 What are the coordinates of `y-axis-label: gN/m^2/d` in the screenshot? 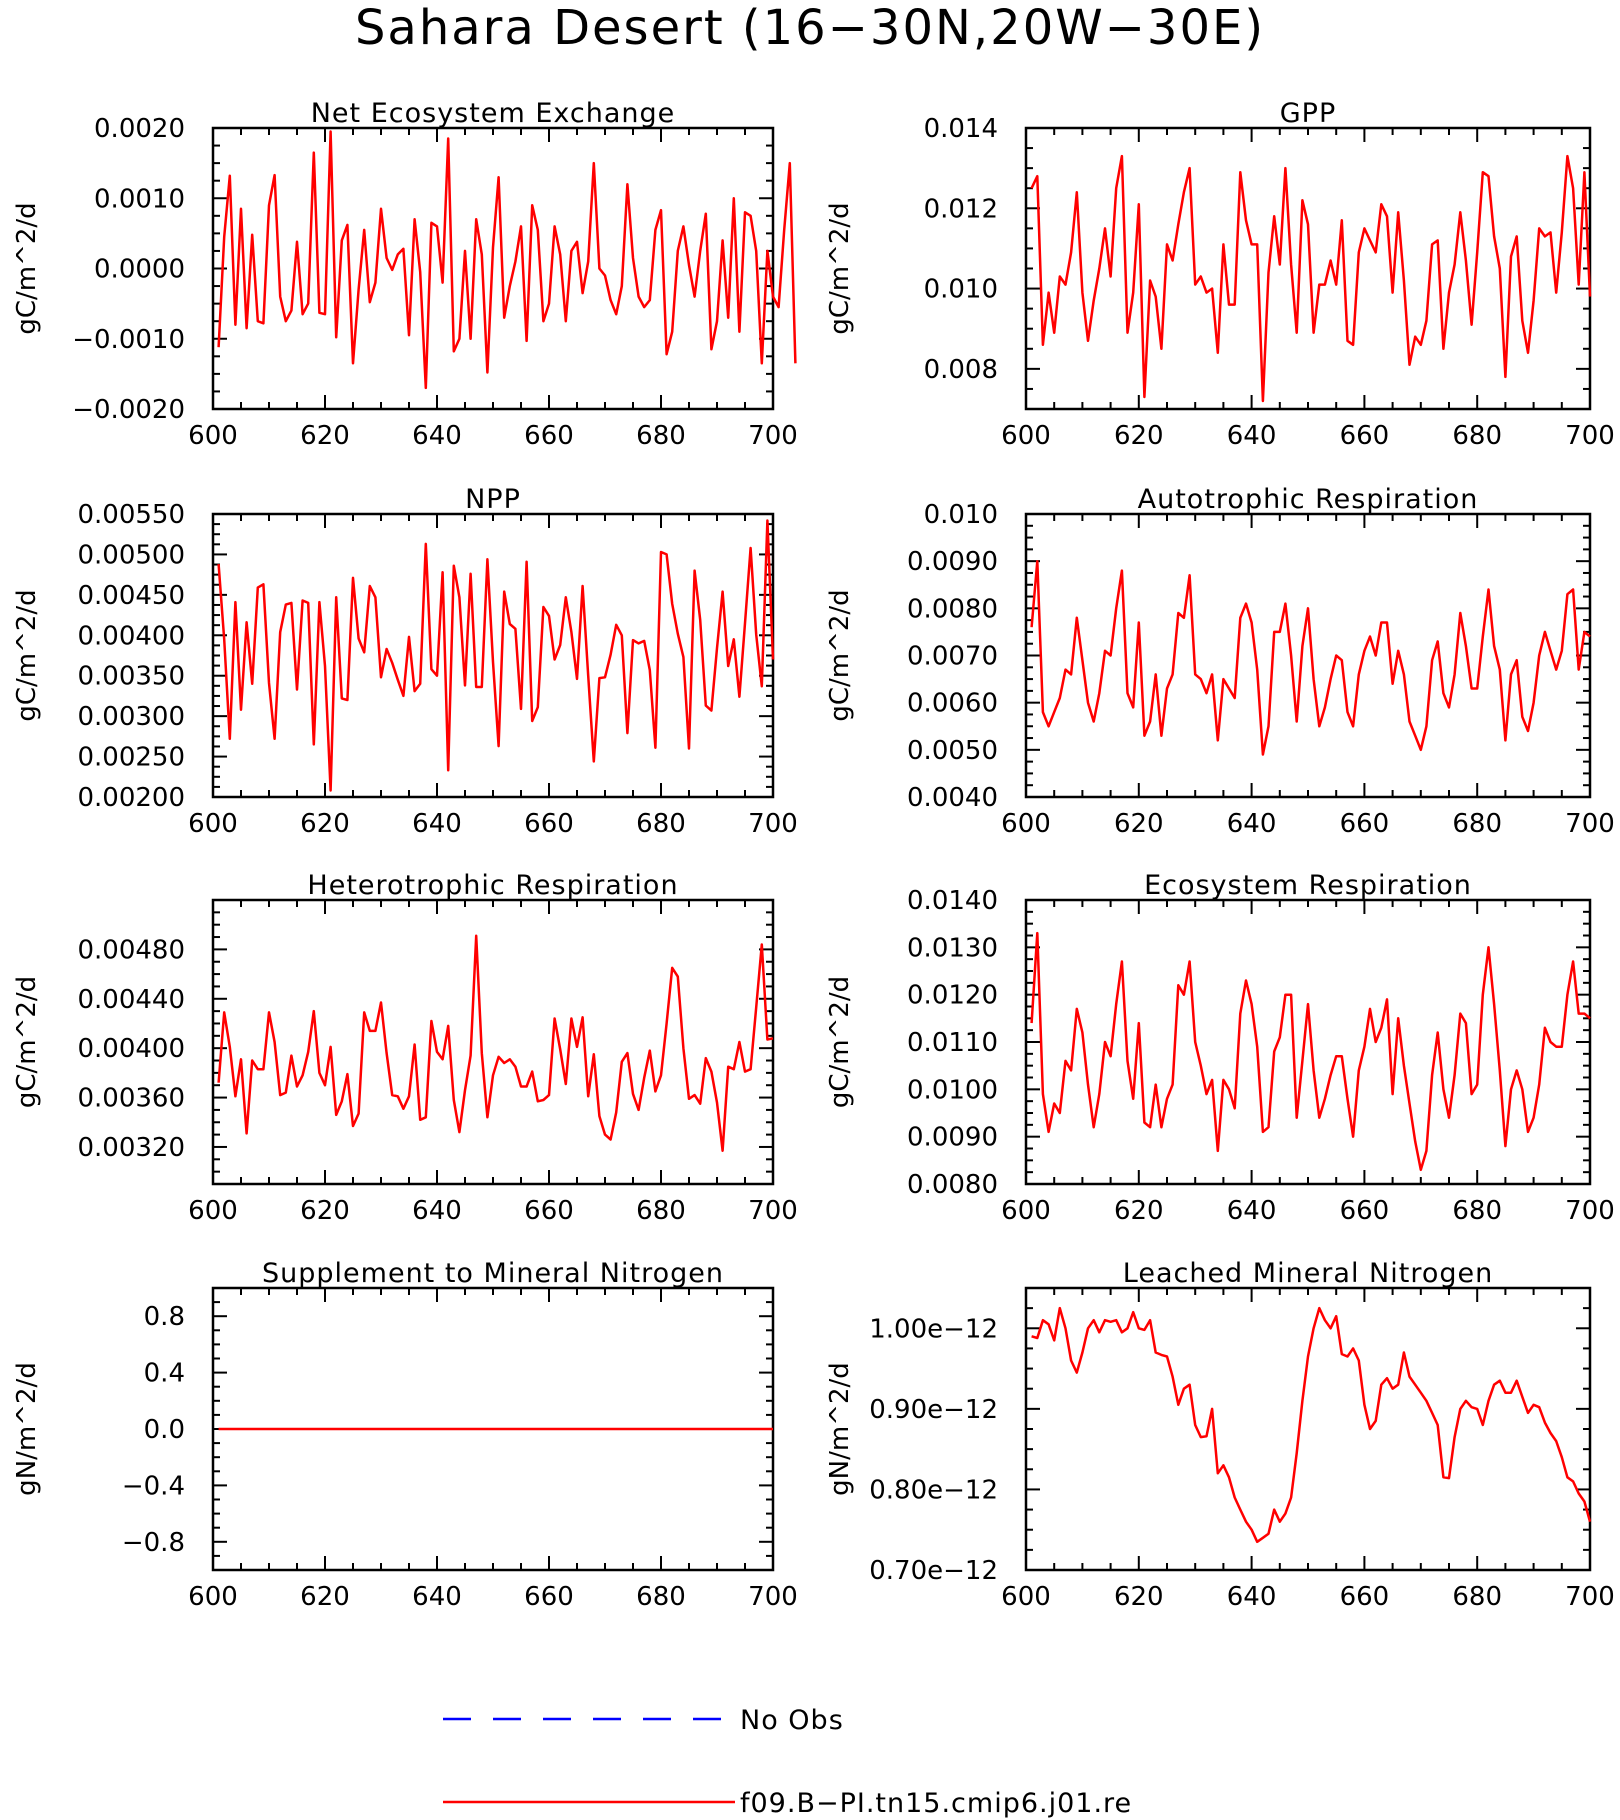 It's located at (840, 1429).